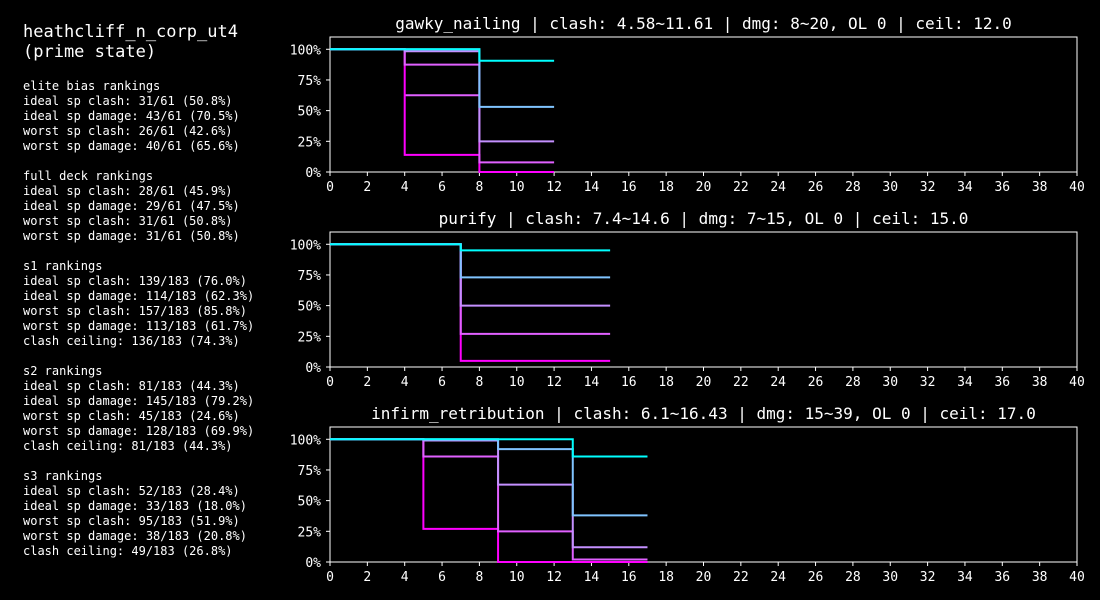 The image size is (1100, 600). I want to click on rank-line: worst sp damage: 31/61 (50.8%), so click(131, 236).